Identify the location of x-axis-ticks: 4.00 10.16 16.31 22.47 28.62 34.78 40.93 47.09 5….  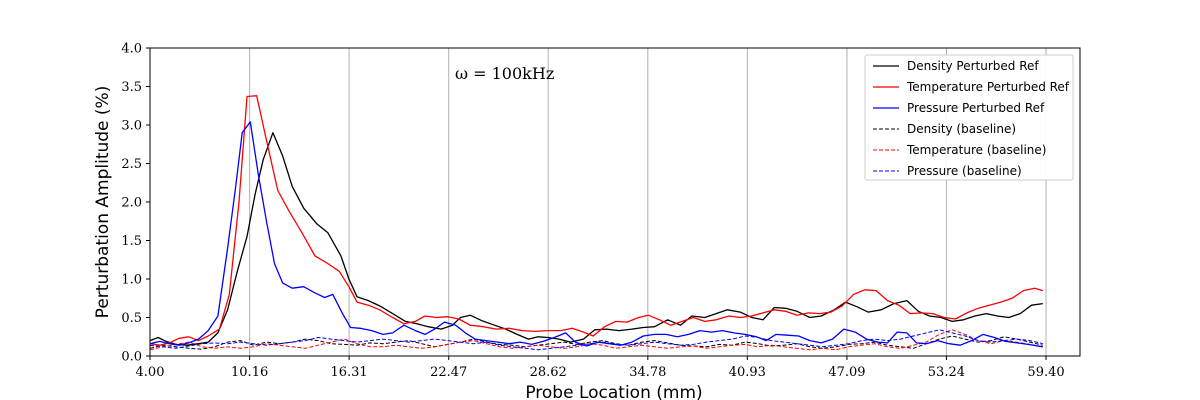
(600, 368).